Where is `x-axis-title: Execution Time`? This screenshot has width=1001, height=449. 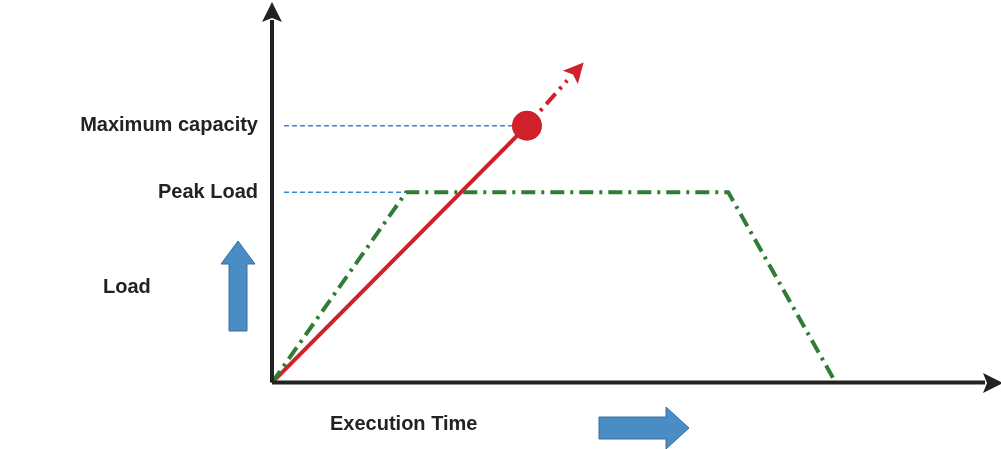
x-axis-title: Execution Time is located at coordinates (404, 422).